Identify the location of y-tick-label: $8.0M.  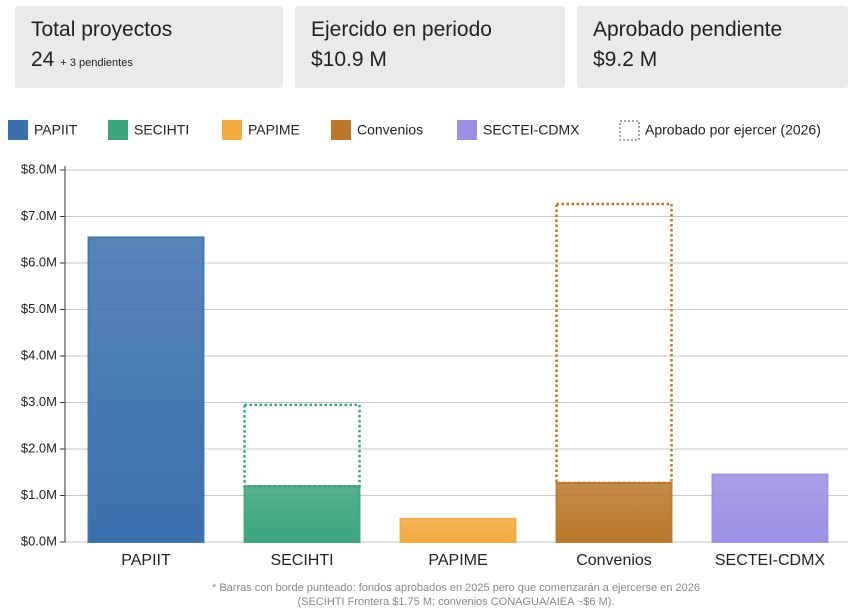
(39, 168).